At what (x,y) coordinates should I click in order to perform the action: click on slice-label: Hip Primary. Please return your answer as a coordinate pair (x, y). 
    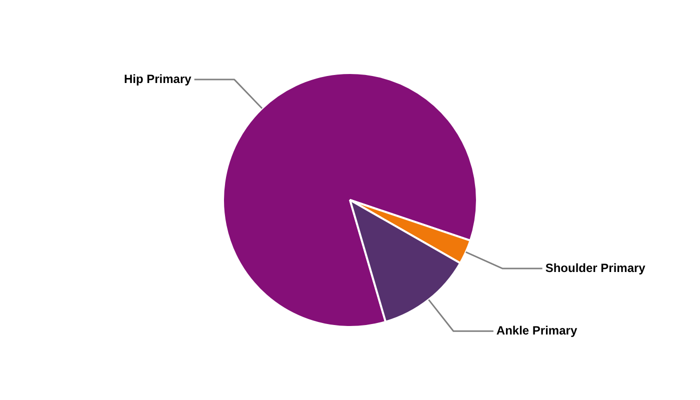
    Looking at the image, I should click on (158, 79).